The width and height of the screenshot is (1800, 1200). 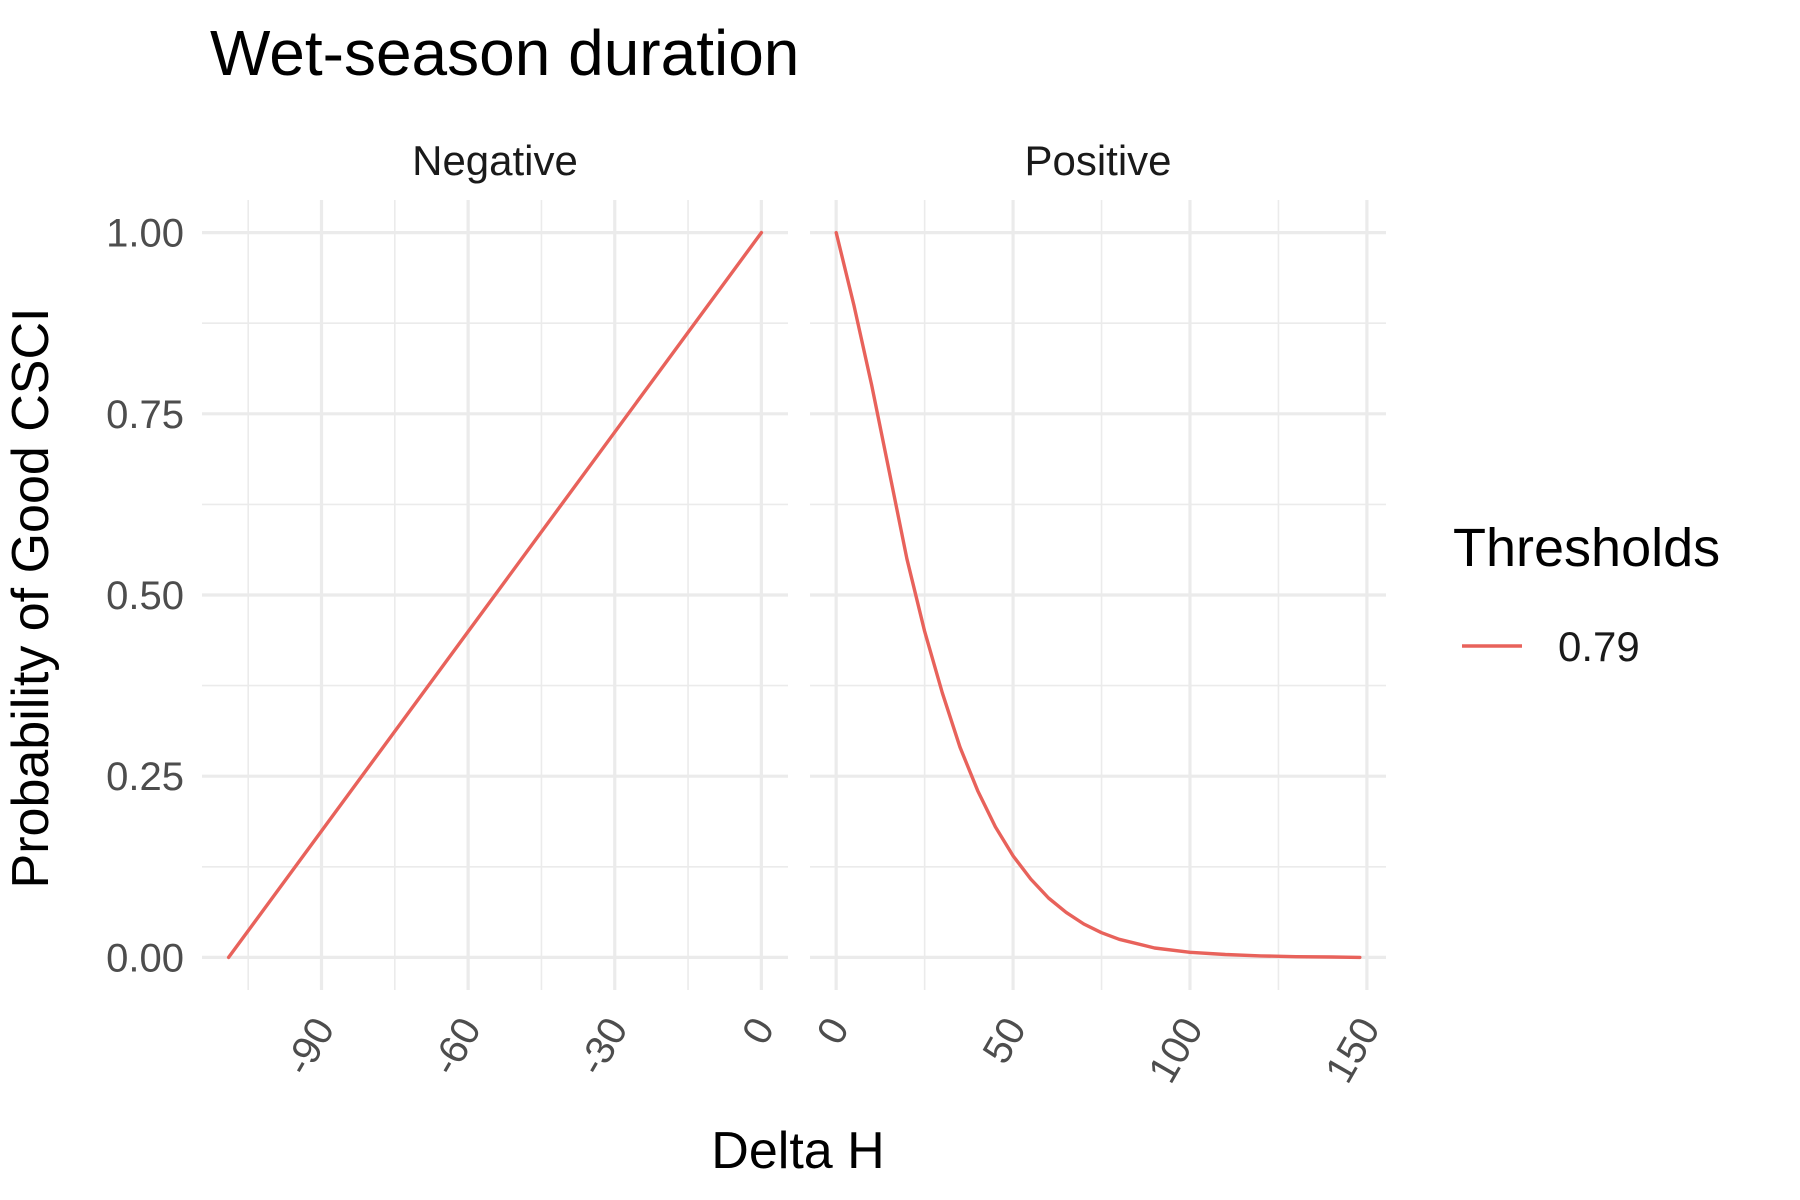 I want to click on facet-strip-label: Positive, so click(x=1097, y=160).